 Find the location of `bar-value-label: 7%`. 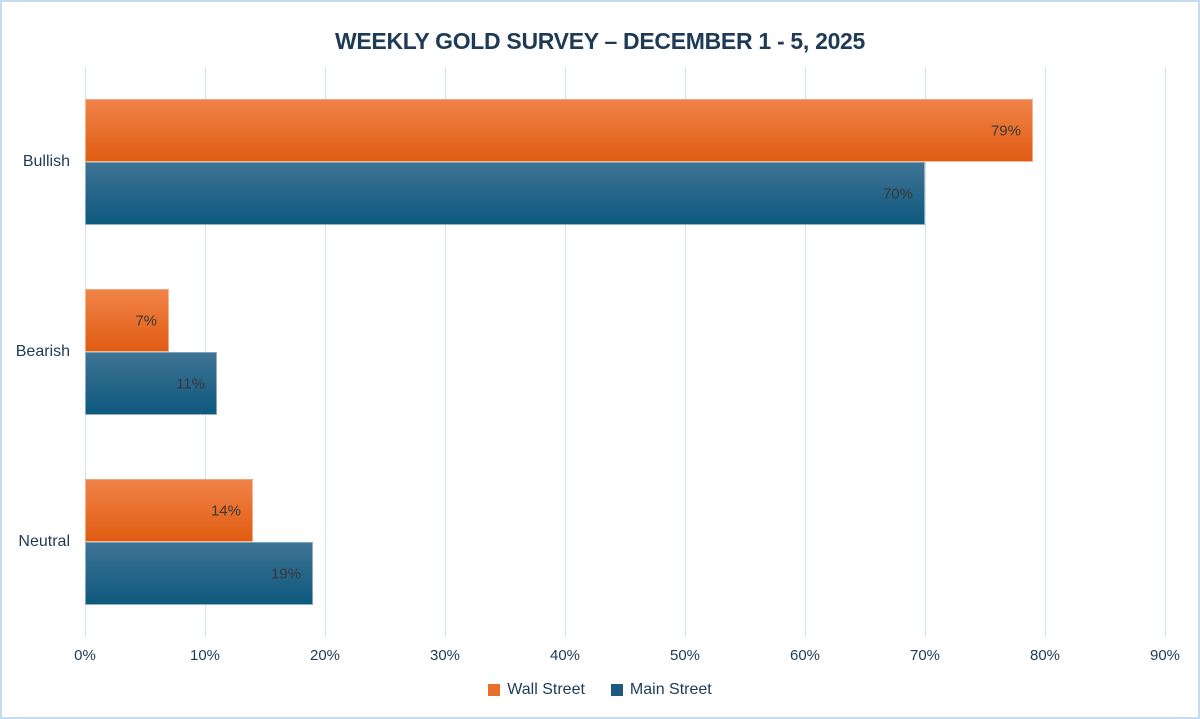

bar-value-label: 7% is located at coordinates (146, 320).